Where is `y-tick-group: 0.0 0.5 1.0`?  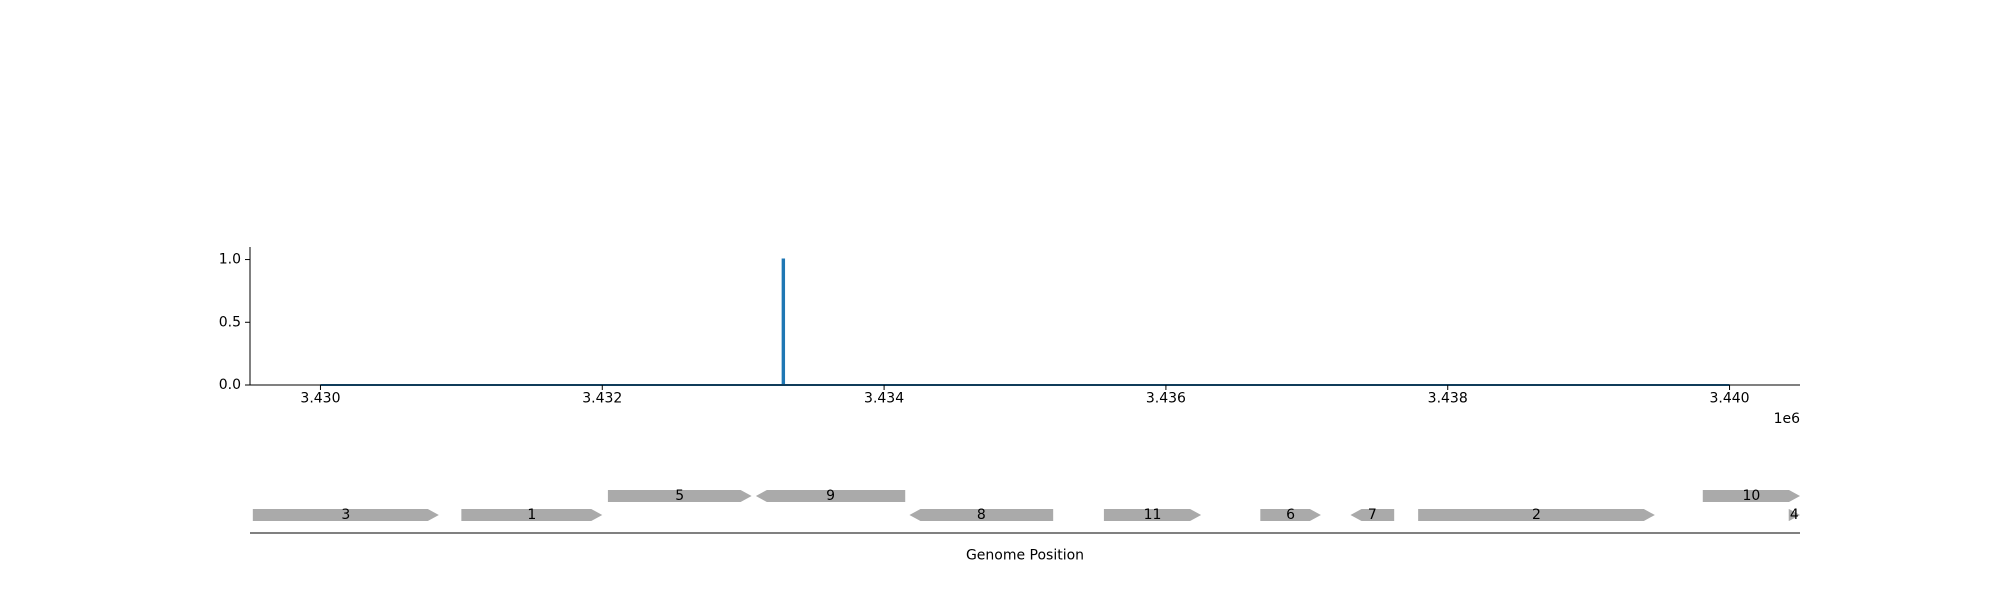
y-tick-group: 0.0 0.5 1.0 is located at coordinates (234, 322).